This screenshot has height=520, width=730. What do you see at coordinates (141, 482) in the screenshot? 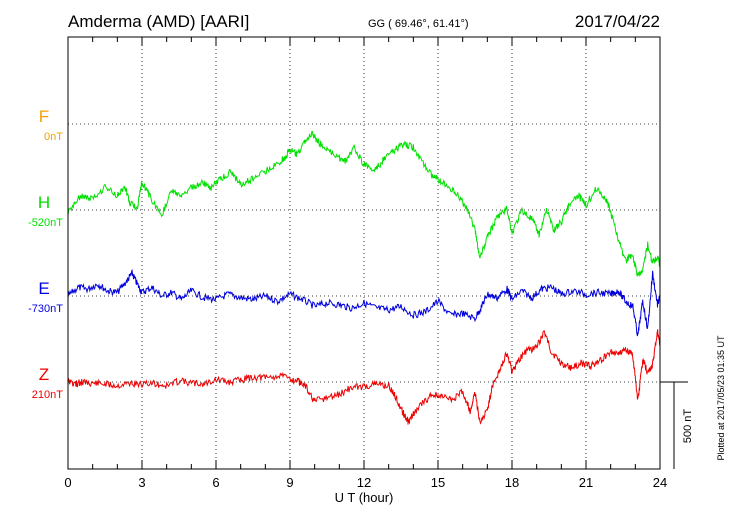
I see `x-tick-label: 3` at bounding box center [141, 482].